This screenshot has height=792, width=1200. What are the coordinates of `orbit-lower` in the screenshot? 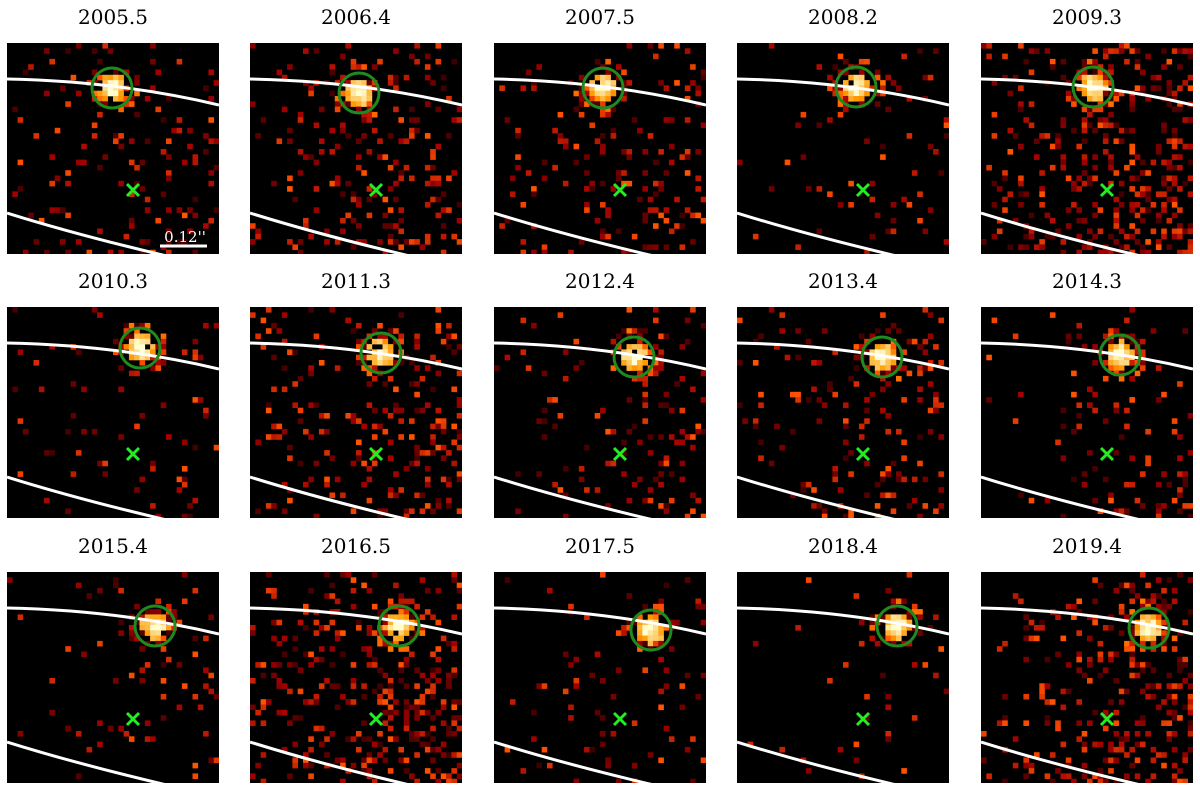 It's located at (329, 496).